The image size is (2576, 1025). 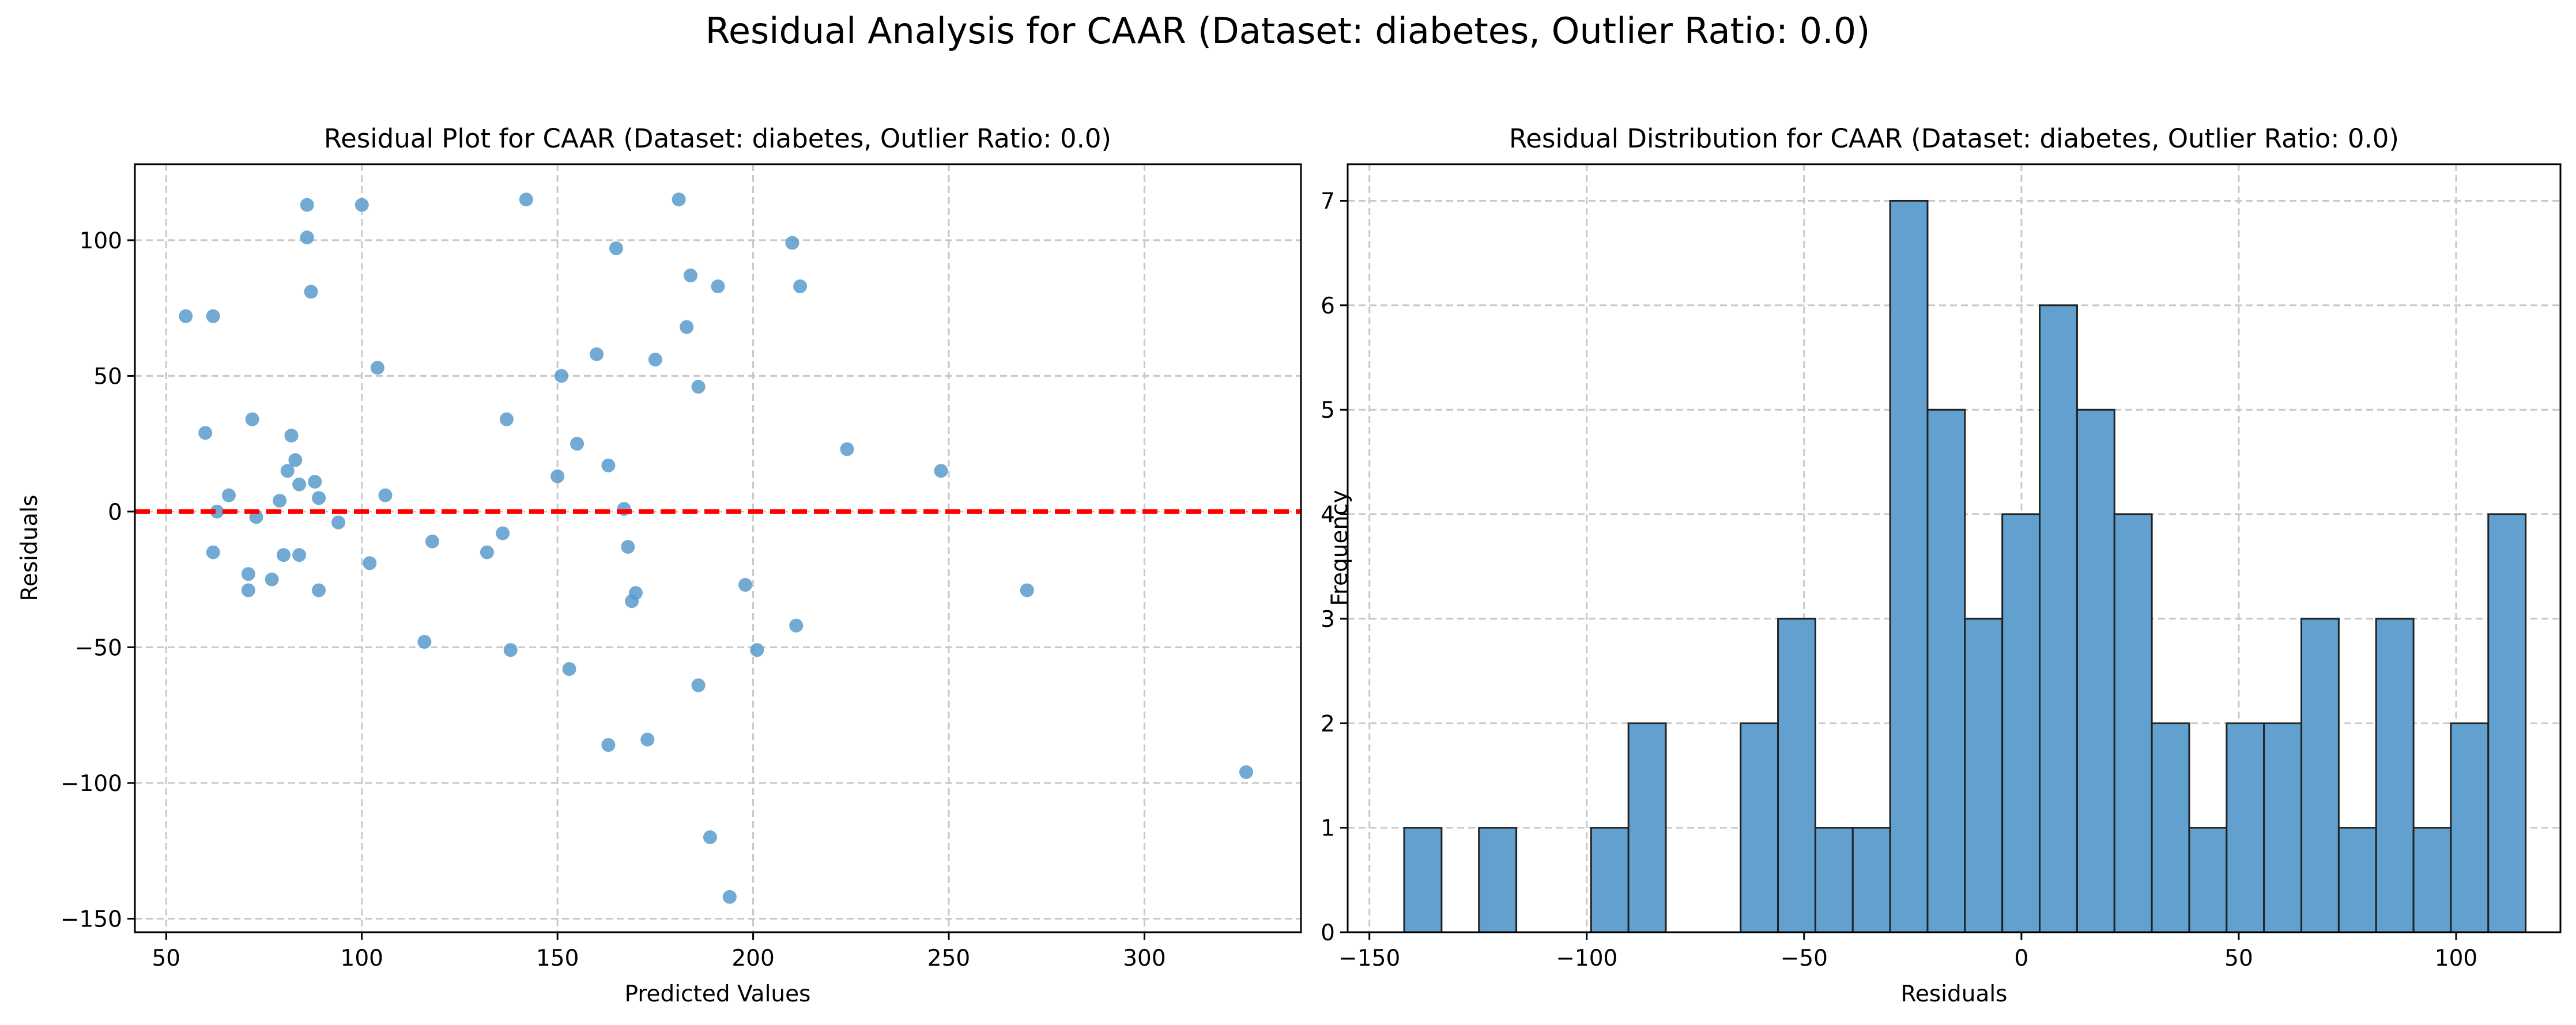 I want to click on scatter-y-tick-label: 0, so click(x=115, y=512).